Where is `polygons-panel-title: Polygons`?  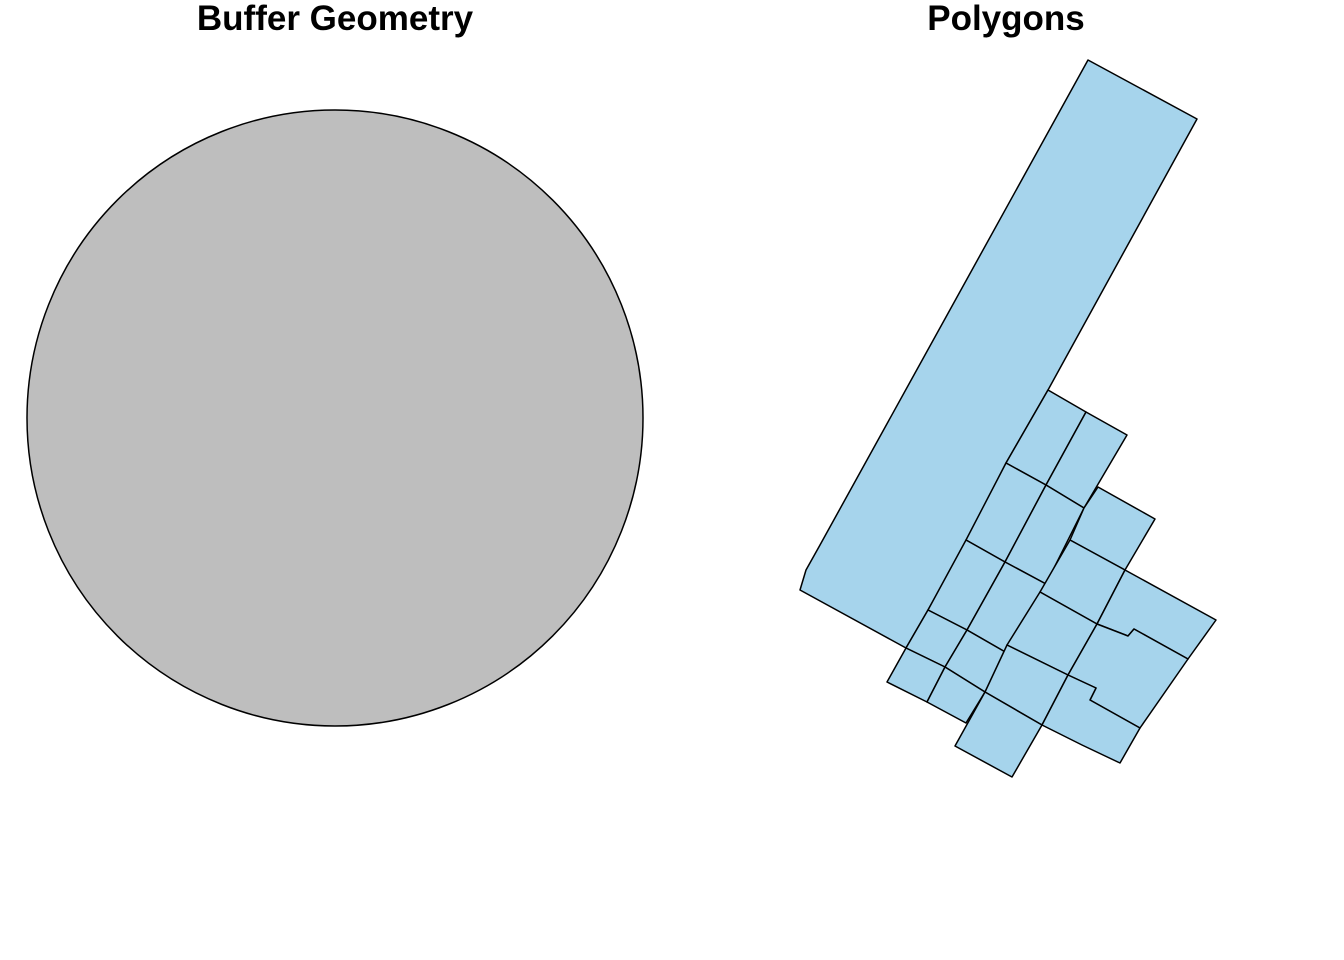
polygons-panel-title: Polygons is located at coordinates (1006, 19).